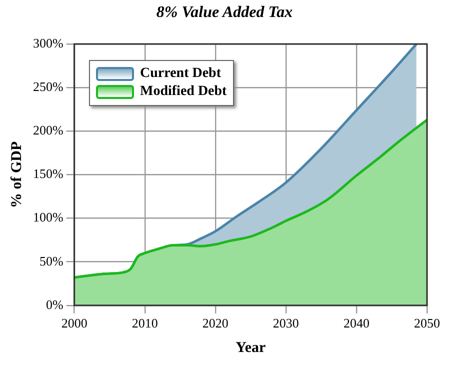 The image size is (449, 365). Describe the element at coordinates (48, 42) in the screenshot. I see `y-tick-label: 300%` at that location.